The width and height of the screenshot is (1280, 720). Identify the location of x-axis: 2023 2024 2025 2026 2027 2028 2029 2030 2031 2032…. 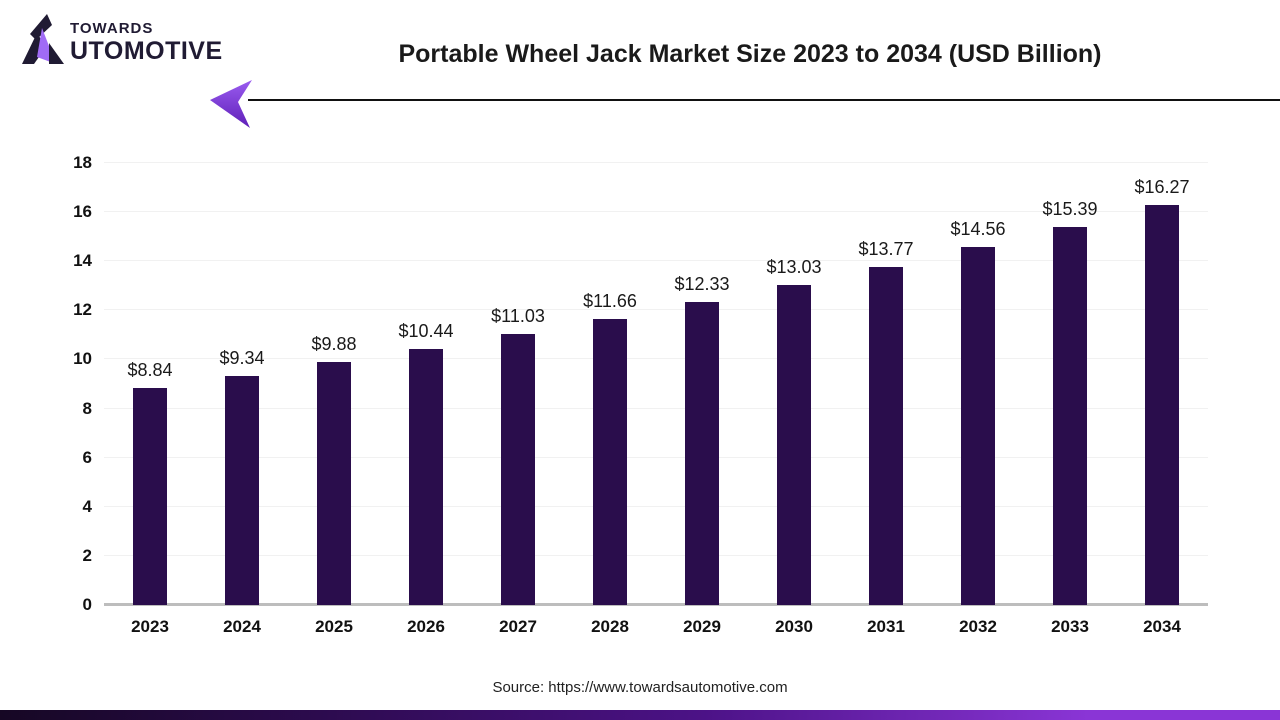
(656, 630).